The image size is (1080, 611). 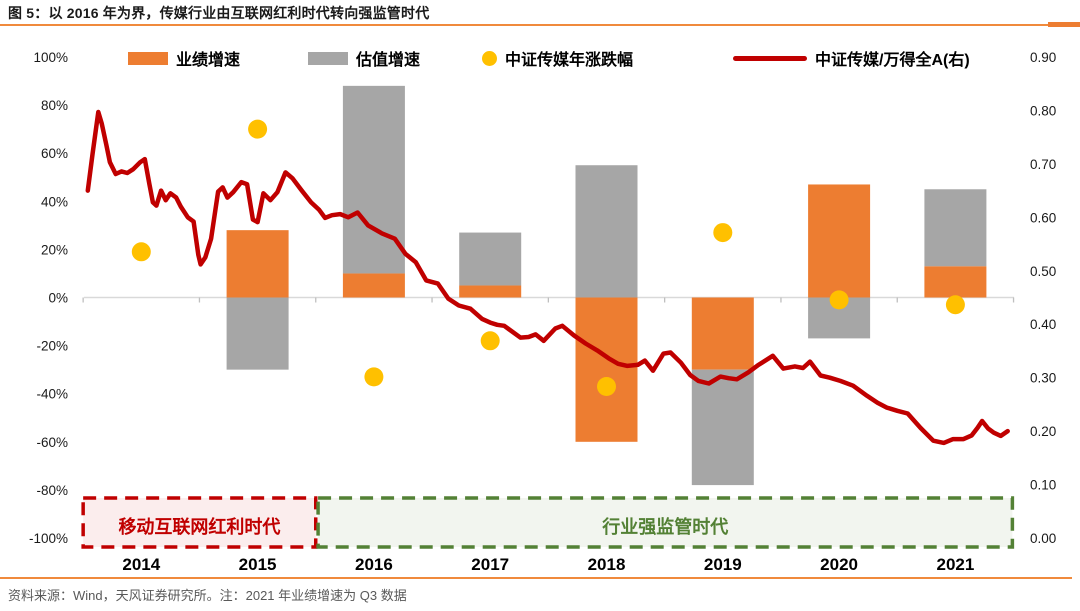 What do you see at coordinates (258, 564) in the screenshot?
I see `x-axis-year-label: 2015` at bounding box center [258, 564].